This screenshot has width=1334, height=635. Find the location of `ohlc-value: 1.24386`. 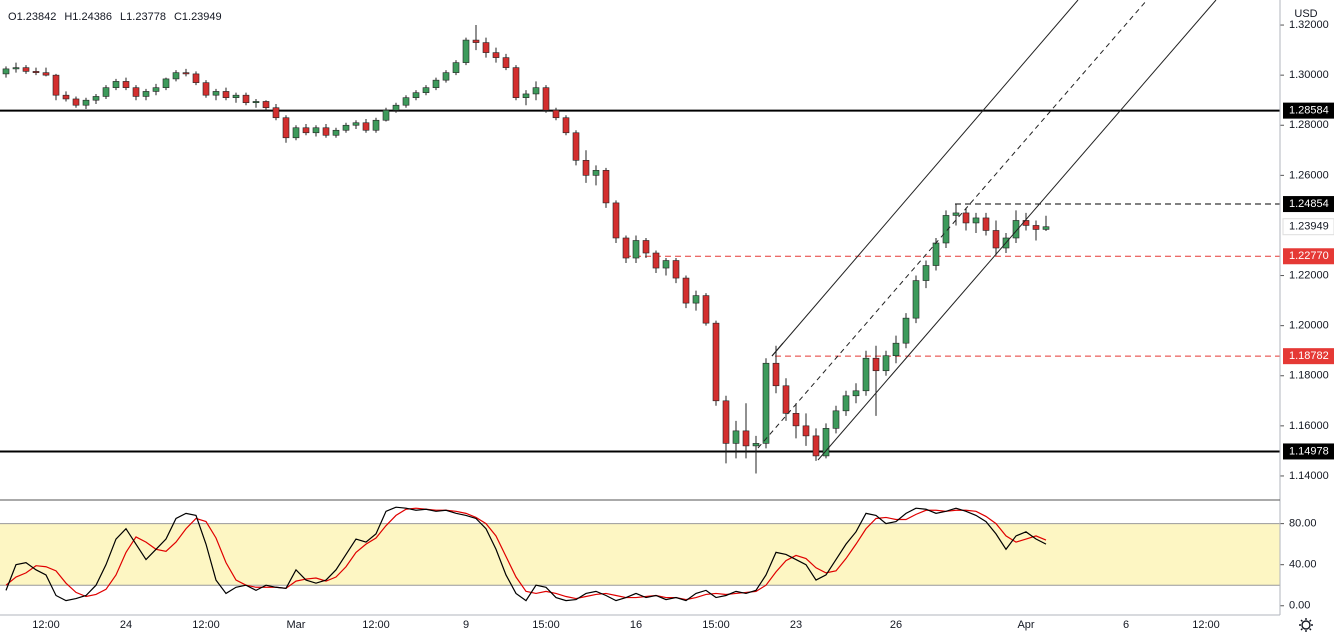

ohlc-value: 1.24386 is located at coordinates (92, 17).